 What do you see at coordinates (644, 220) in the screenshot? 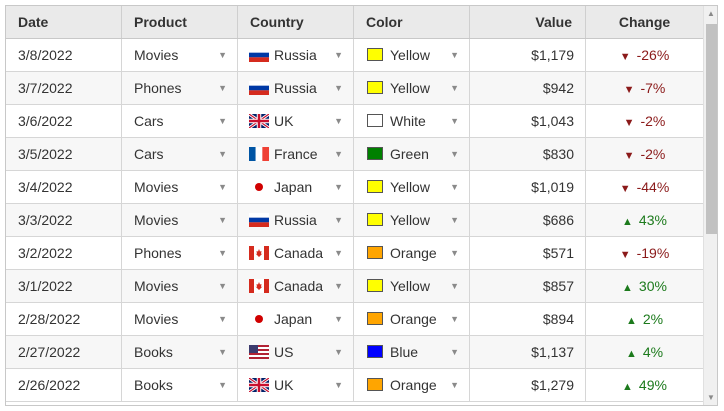
I see `change-cell: ▲ 43%` at bounding box center [644, 220].